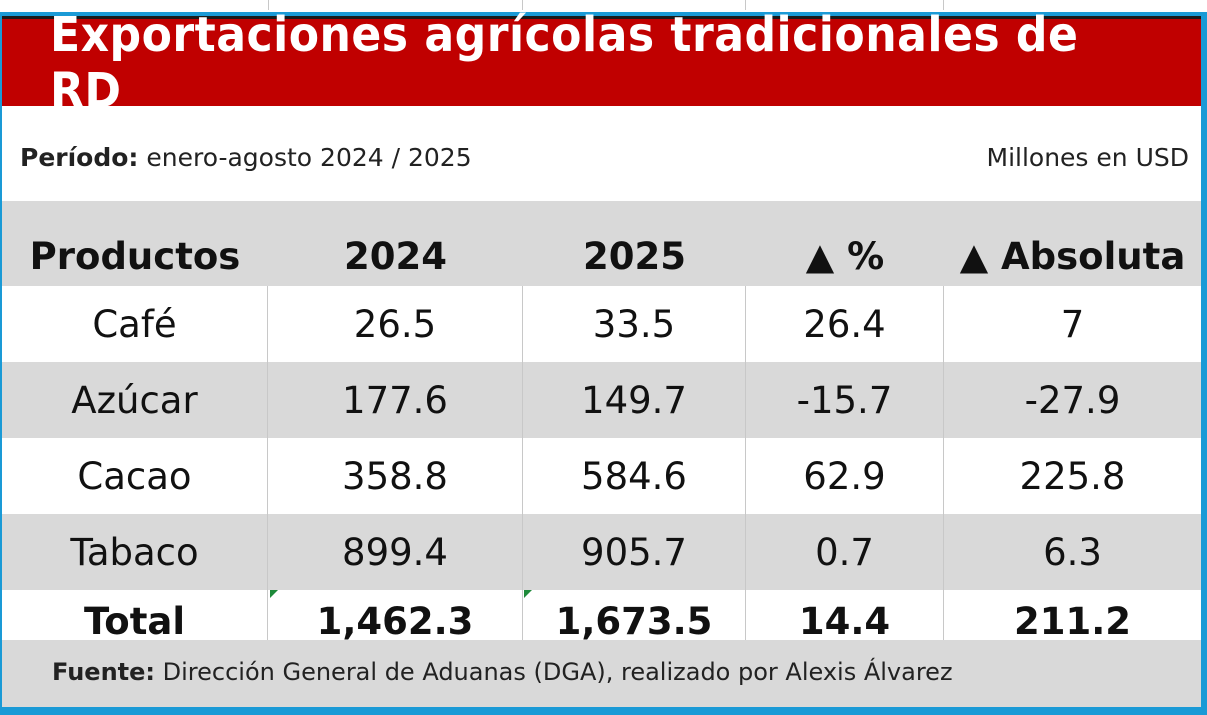 Image resolution: width=1207 pixels, height=715 pixels. What do you see at coordinates (1072, 400) in the screenshot?
I see `cell-absolute: -27.9` at bounding box center [1072, 400].